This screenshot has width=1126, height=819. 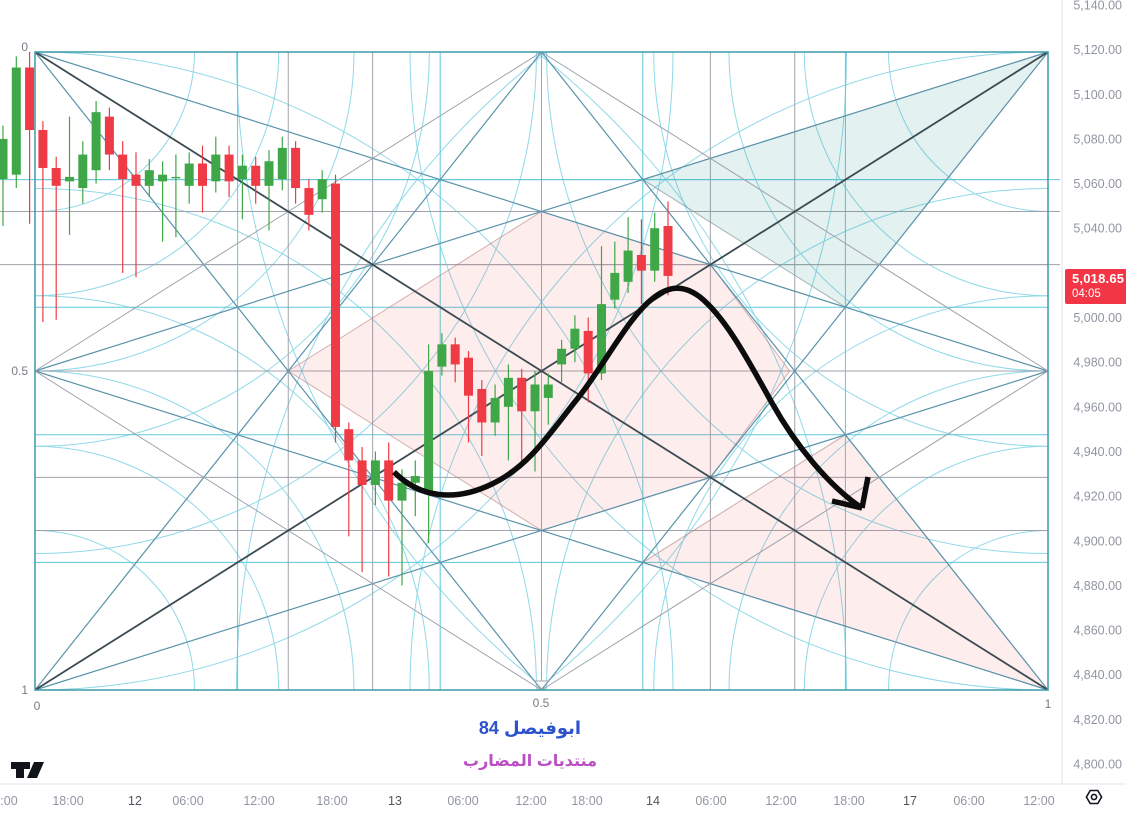 I want to click on gear-hex-outline, so click(x=1094, y=797).